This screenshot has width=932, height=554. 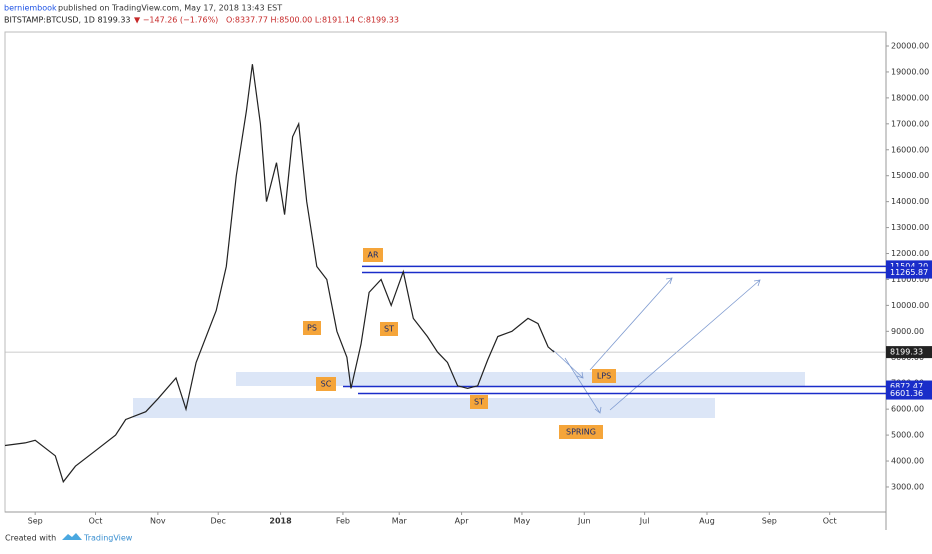 What do you see at coordinates (907, 331) in the screenshot?
I see `y-tick-label: 9000.00` at bounding box center [907, 331].